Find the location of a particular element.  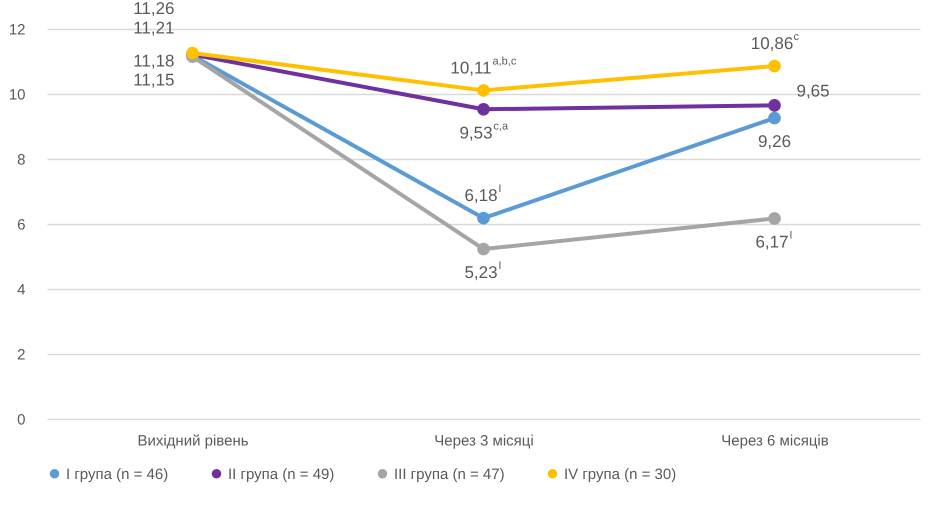

data-label: 11,26 is located at coordinates (153, 9).